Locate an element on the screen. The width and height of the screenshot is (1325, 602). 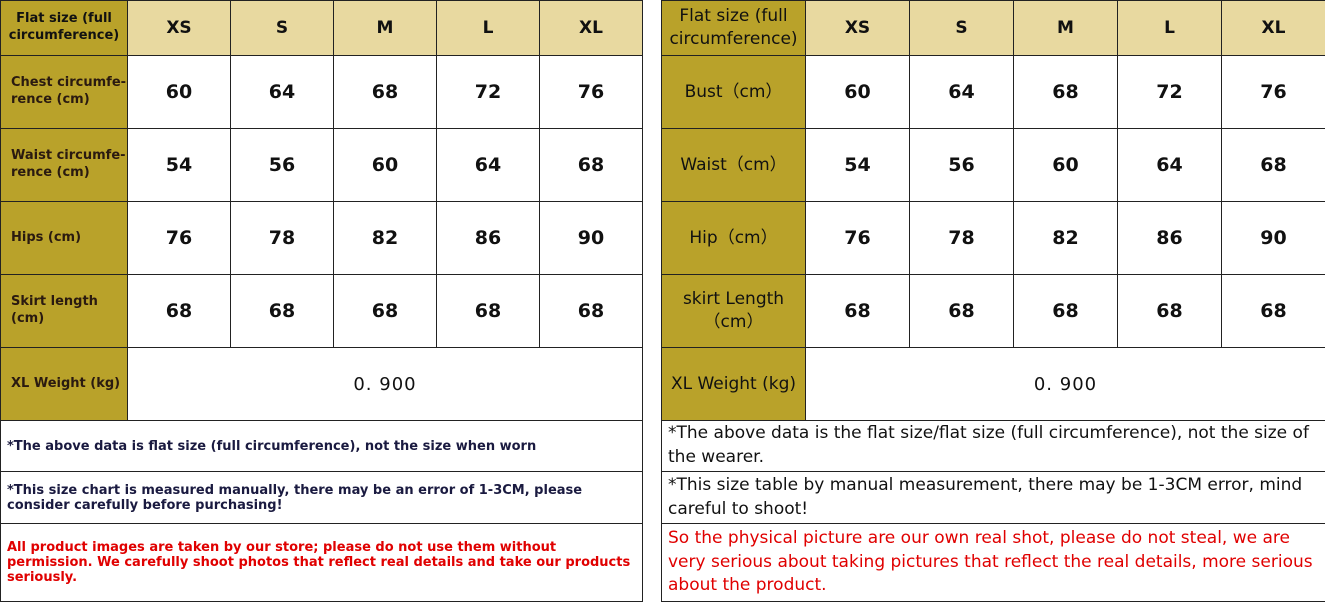
row-label: Waist circumfe-rence (cm) is located at coordinates (64, 165).